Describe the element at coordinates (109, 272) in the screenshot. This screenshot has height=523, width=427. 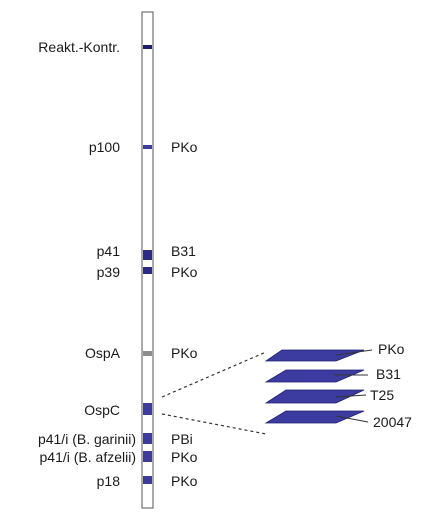
I see `band-label-p39: p39` at that location.